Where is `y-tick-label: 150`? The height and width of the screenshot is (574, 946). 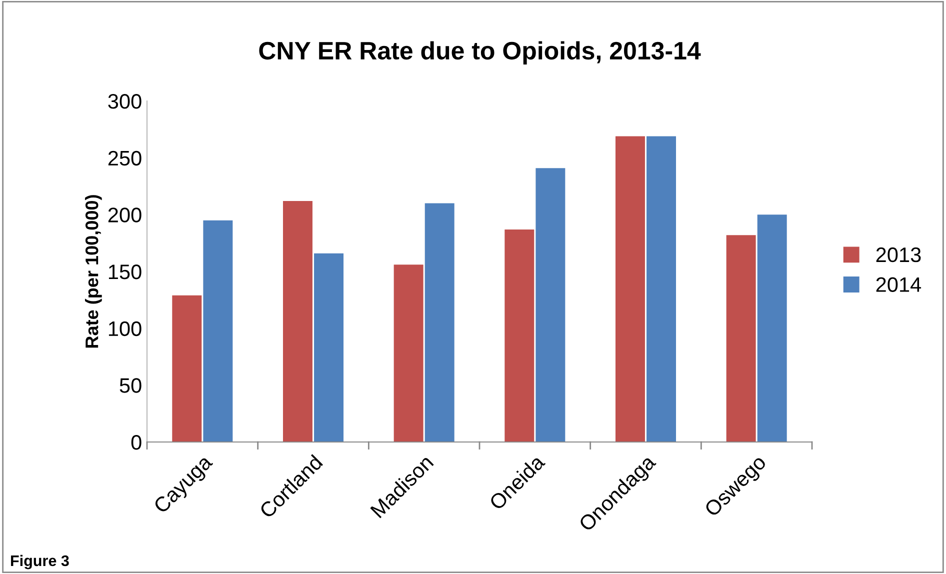 y-tick-label: 150 is located at coordinates (125, 272).